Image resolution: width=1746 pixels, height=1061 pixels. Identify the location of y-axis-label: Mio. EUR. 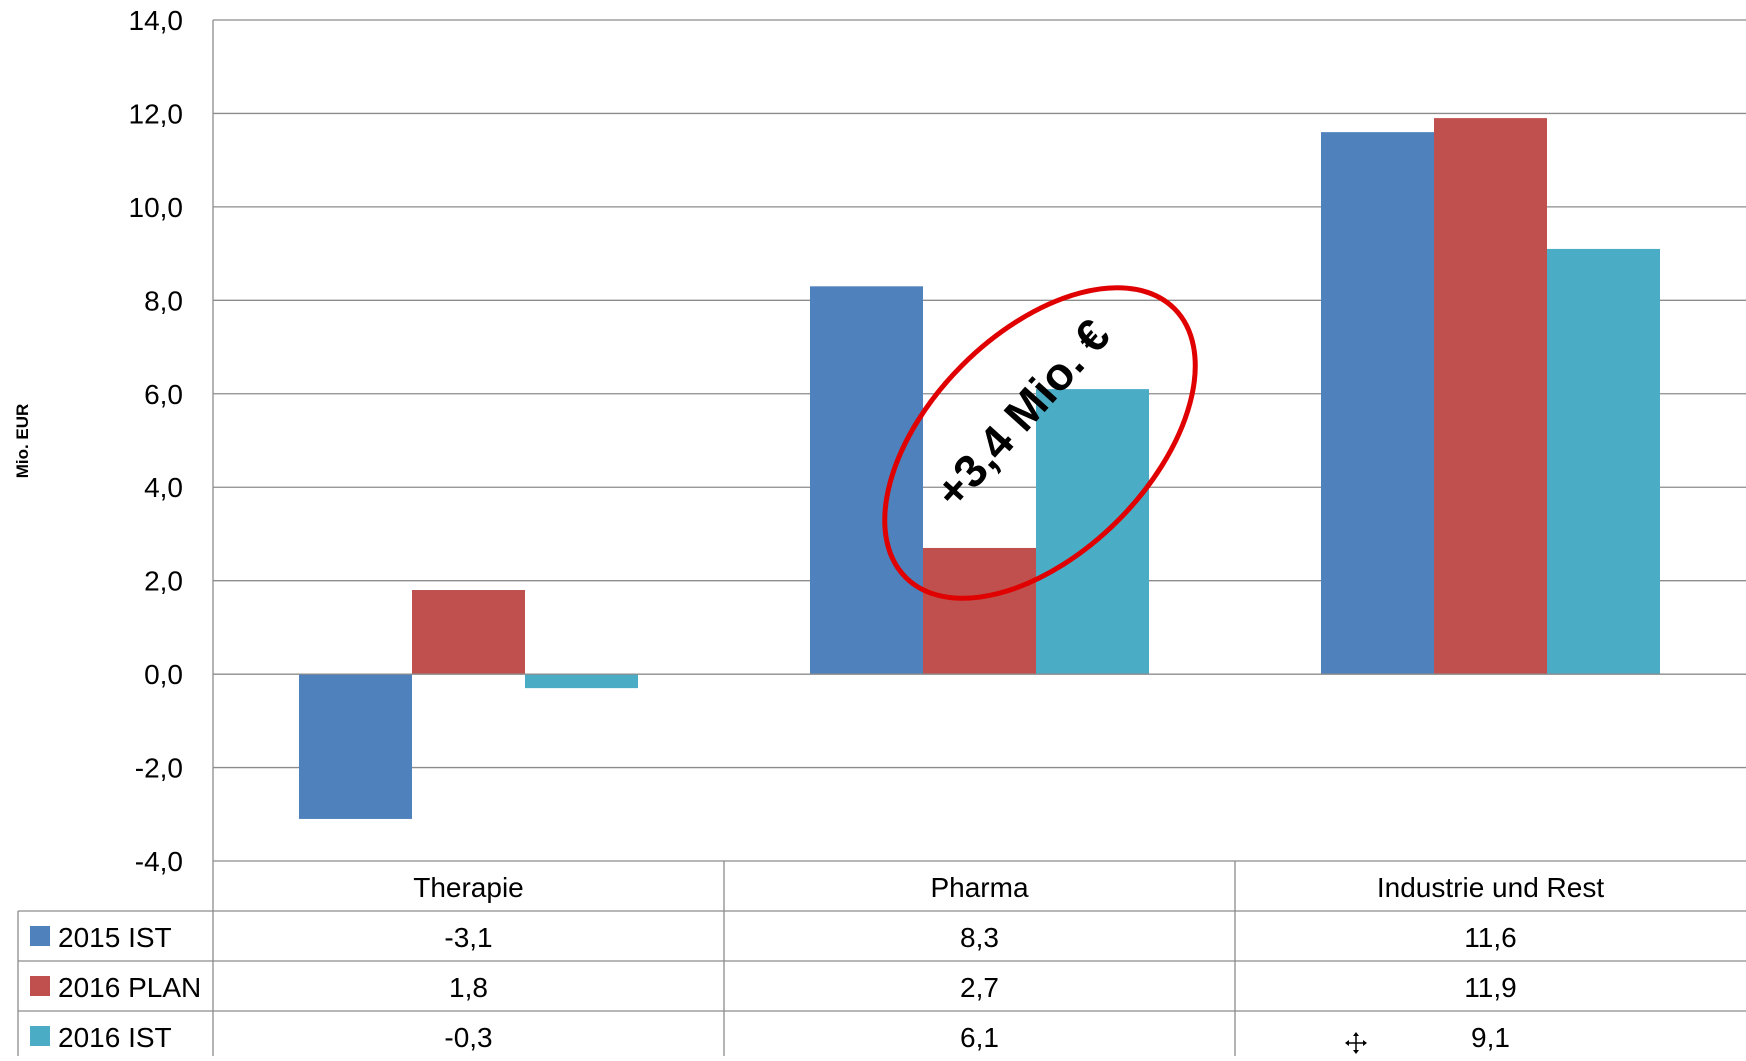
(22, 441).